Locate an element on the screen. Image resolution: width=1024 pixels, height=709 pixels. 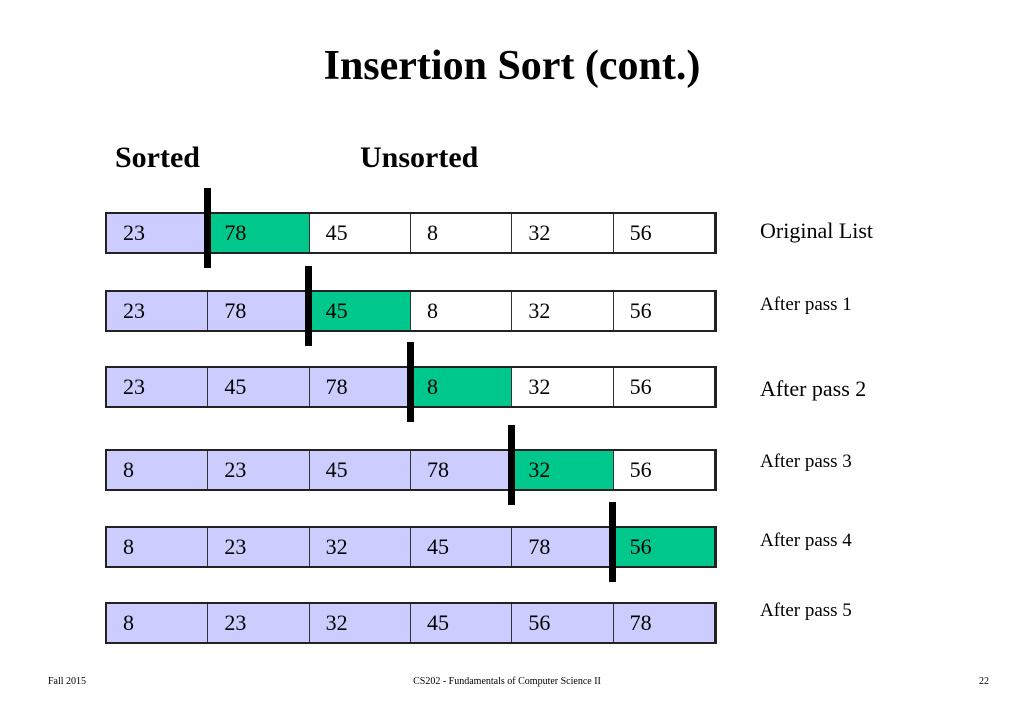
row-label: After pass 2 is located at coordinates (813, 388).